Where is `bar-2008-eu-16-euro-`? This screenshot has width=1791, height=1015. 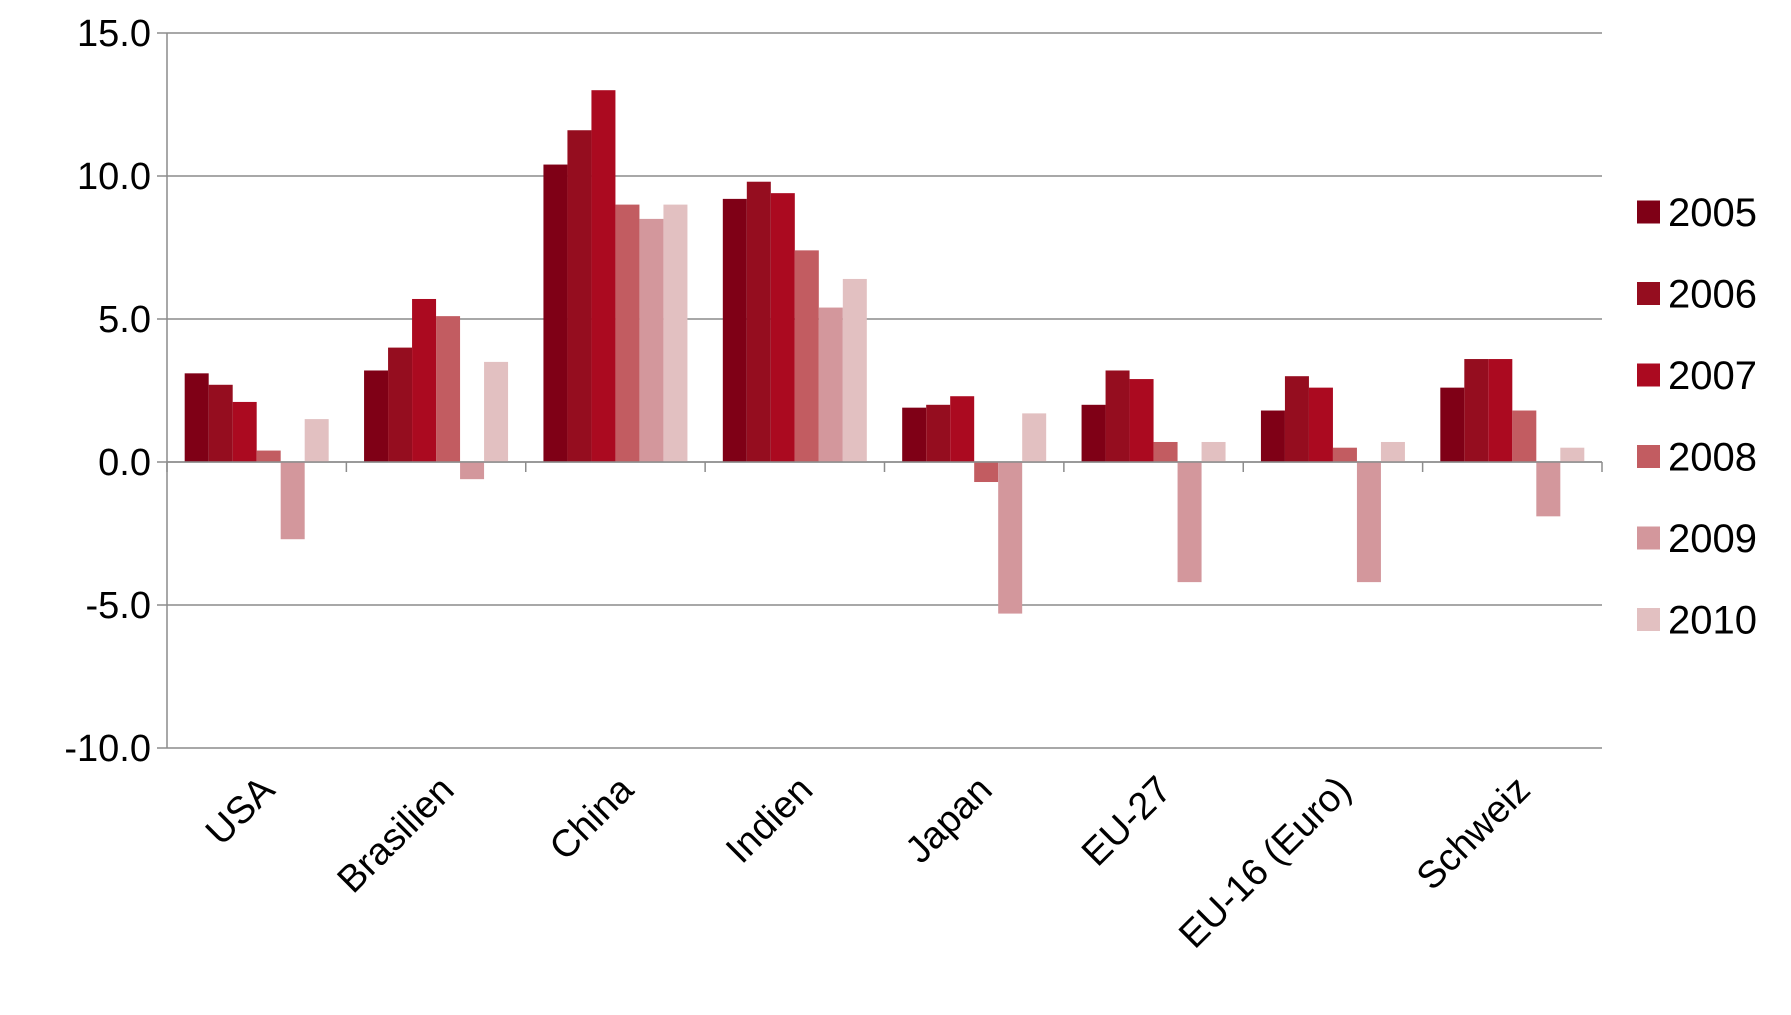 bar-2008-eu-16-euro- is located at coordinates (1344, 454).